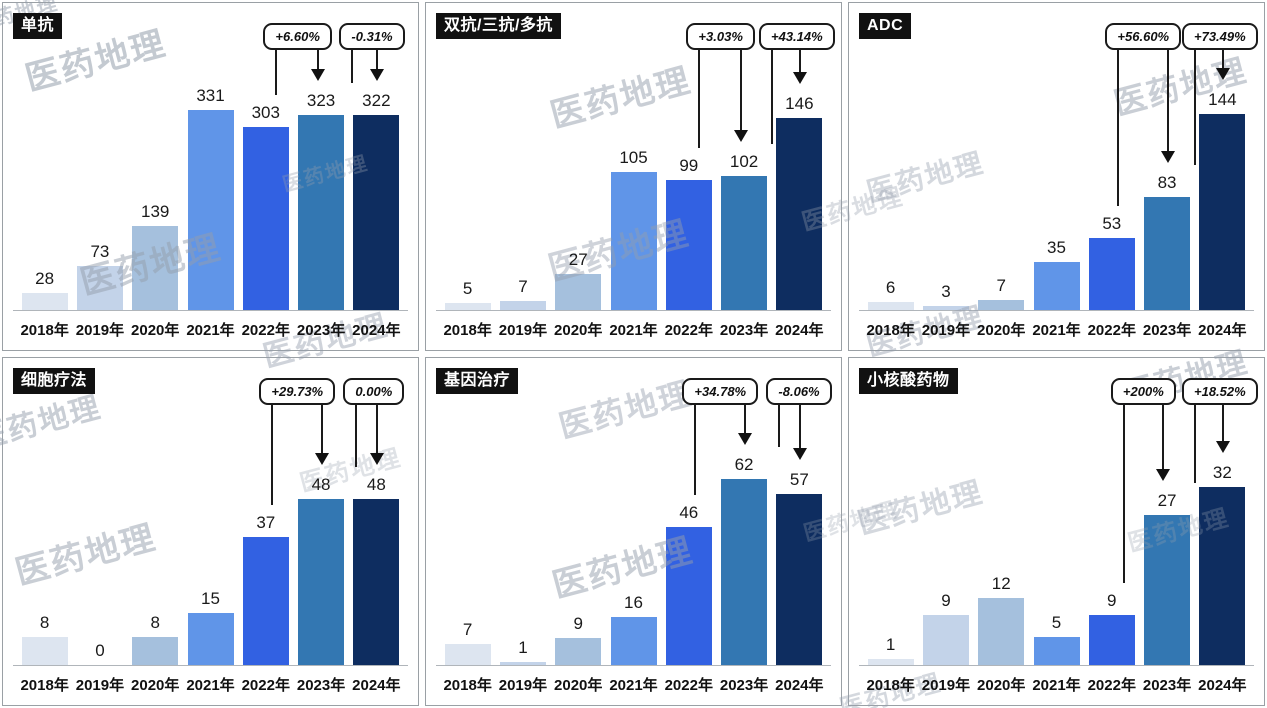 This screenshot has width=1267, height=708. What do you see at coordinates (720, 36) in the screenshot?
I see `growth-callout: +3.03%` at bounding box center [720, 36].